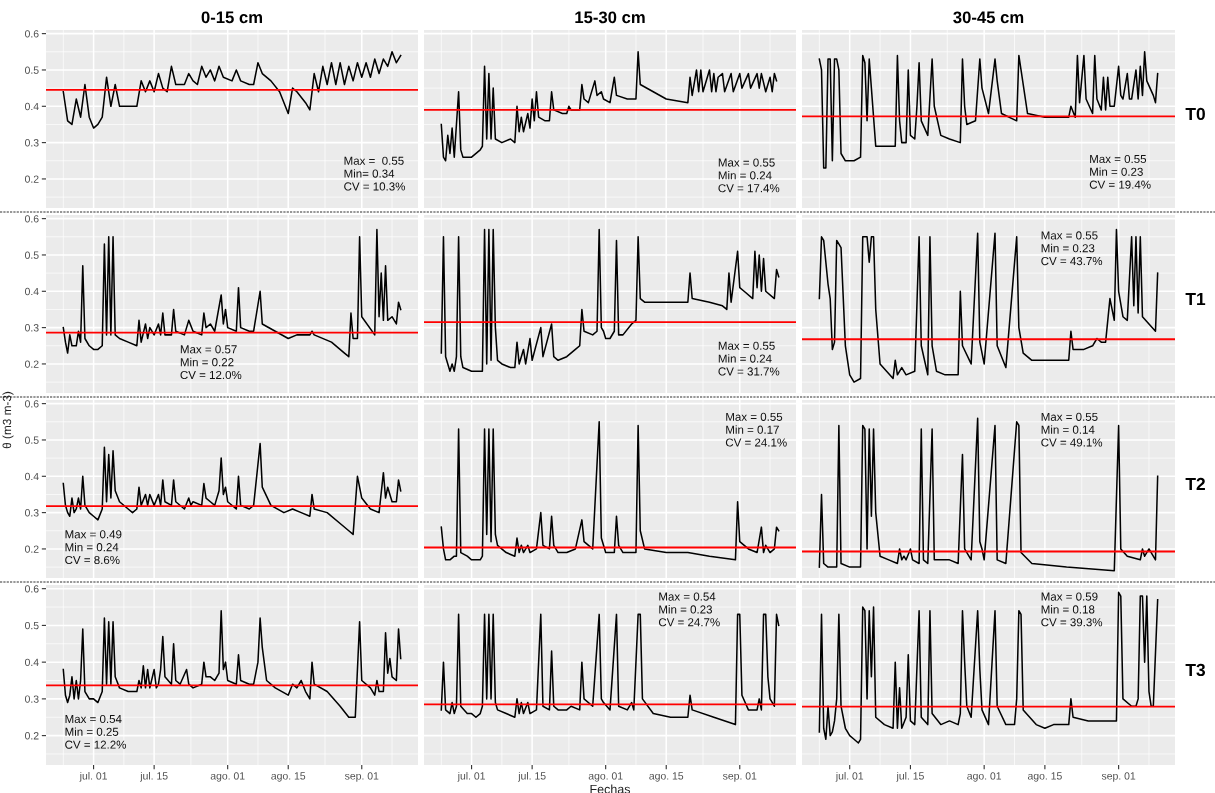 This screenshot has width=1215, height=793. I want to click on annotation: Max = 0.57 Min = 0.22 CV = 12.0%, so click(211, 362).